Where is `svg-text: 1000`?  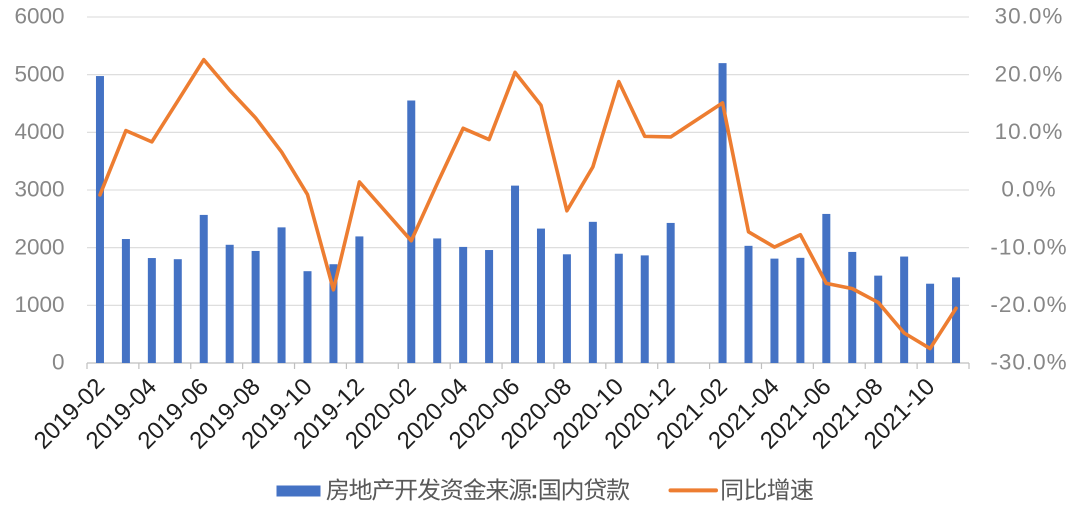
svg-text: 1000 is located at coordinates (39, 304).